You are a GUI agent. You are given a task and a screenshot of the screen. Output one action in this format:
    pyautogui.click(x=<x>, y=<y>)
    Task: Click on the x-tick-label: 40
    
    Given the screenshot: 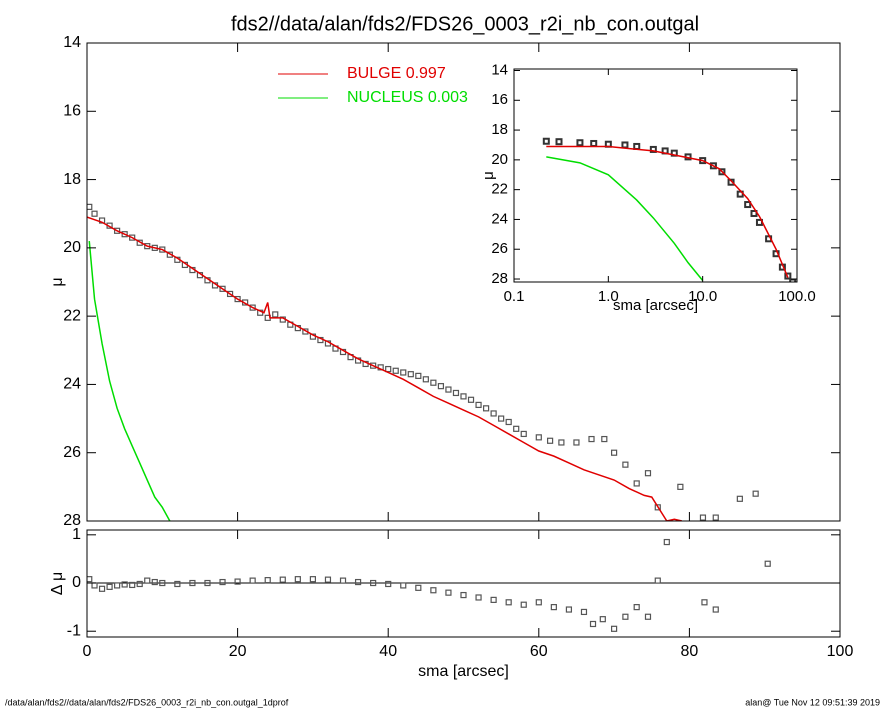 What is the action you would take?
    pyautogui.click(x=388, y=651)
    